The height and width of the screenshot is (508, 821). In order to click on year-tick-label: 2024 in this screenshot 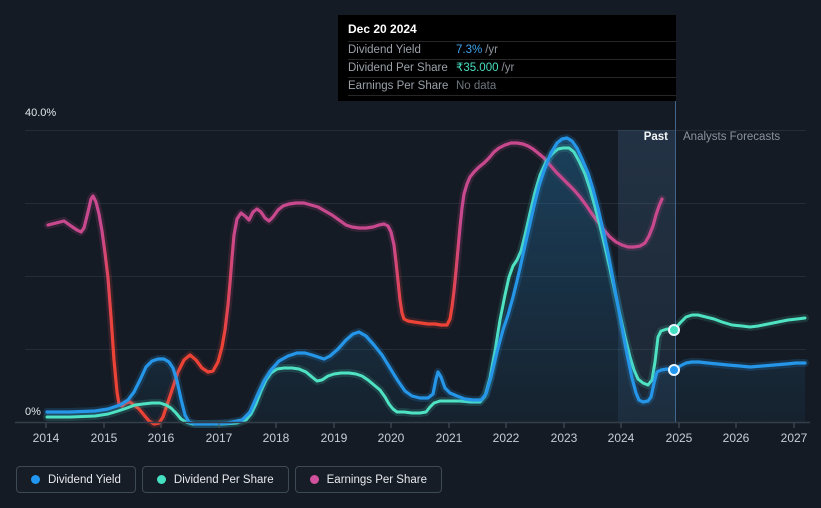, I will do `click(621, 438)`.